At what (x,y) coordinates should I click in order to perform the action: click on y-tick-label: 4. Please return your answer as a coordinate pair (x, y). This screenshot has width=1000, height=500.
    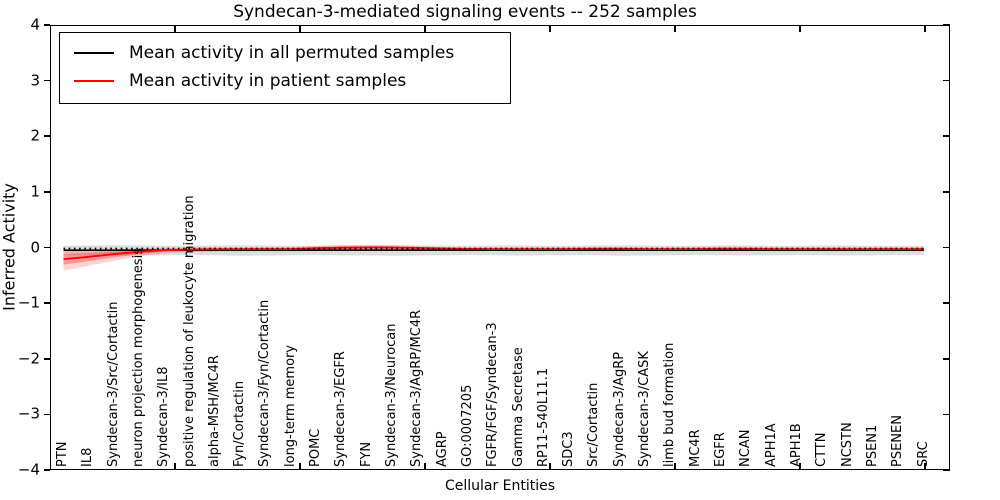
    Looking at the image, I should click on (35, 24).